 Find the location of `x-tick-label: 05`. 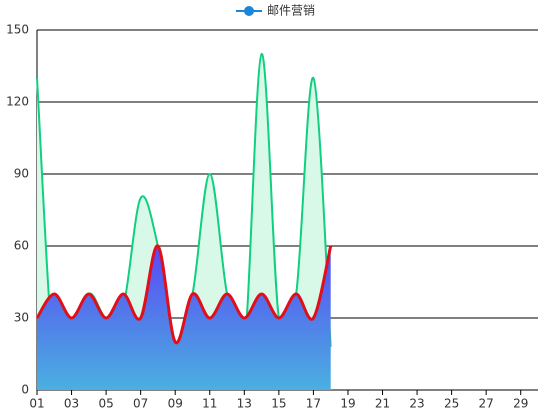

x-tick-label: 05 is located at coordinates (105, 404).